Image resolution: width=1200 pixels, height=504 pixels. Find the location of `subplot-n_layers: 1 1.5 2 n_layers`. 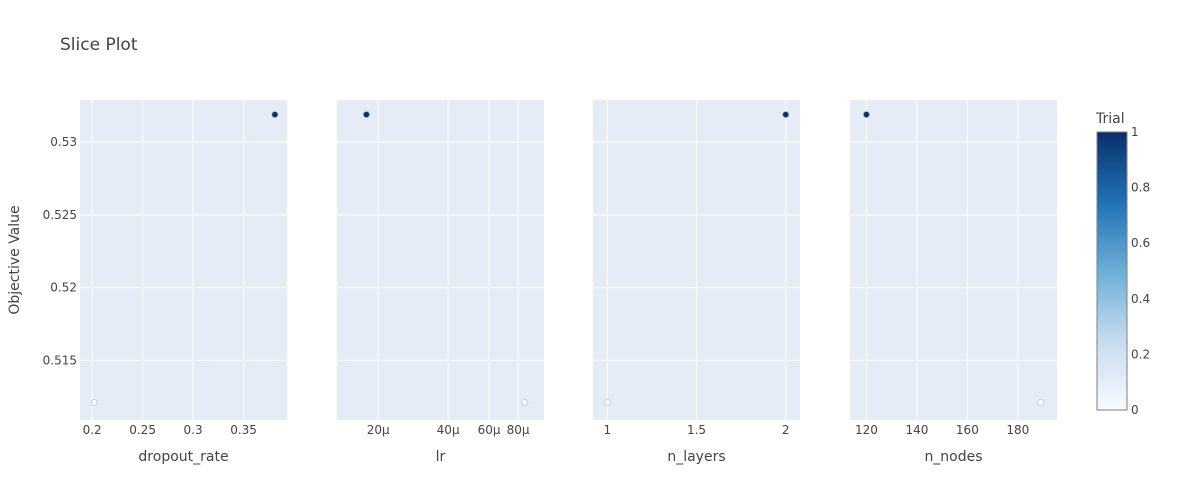

subplot-n_layers: 1 1.5 2 n_layers is located at coordinates (696, 282).